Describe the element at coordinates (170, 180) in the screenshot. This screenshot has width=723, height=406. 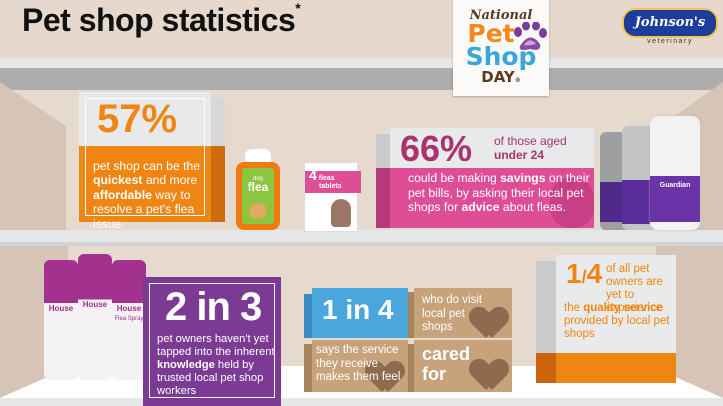
I see `text-part: and more` at that location.